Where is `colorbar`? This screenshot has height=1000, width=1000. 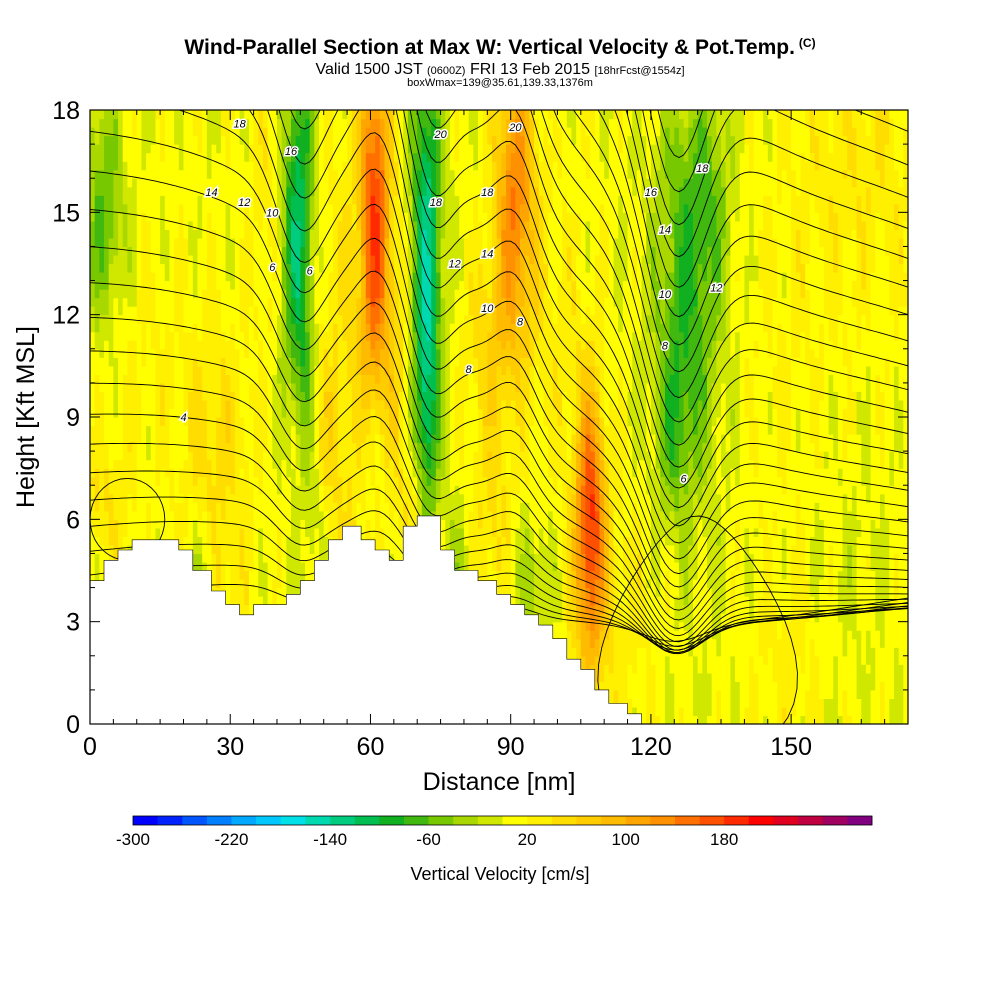
colorbar is located at coordinates (502, 820).